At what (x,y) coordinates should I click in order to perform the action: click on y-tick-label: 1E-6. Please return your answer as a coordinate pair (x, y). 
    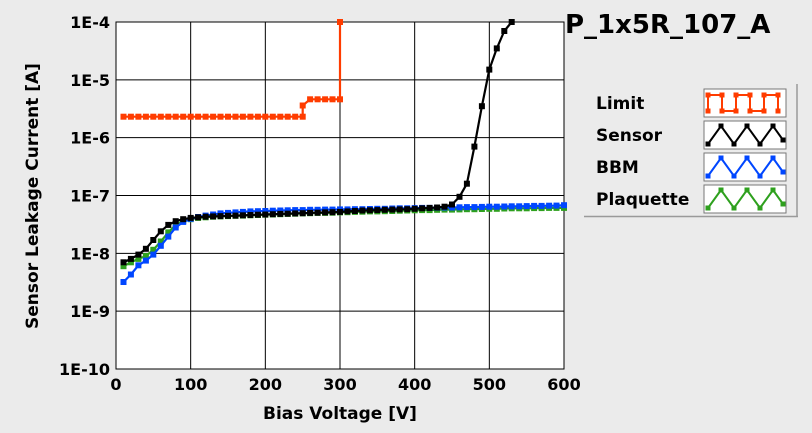
    Looking at the image, I should click on (90, 138).